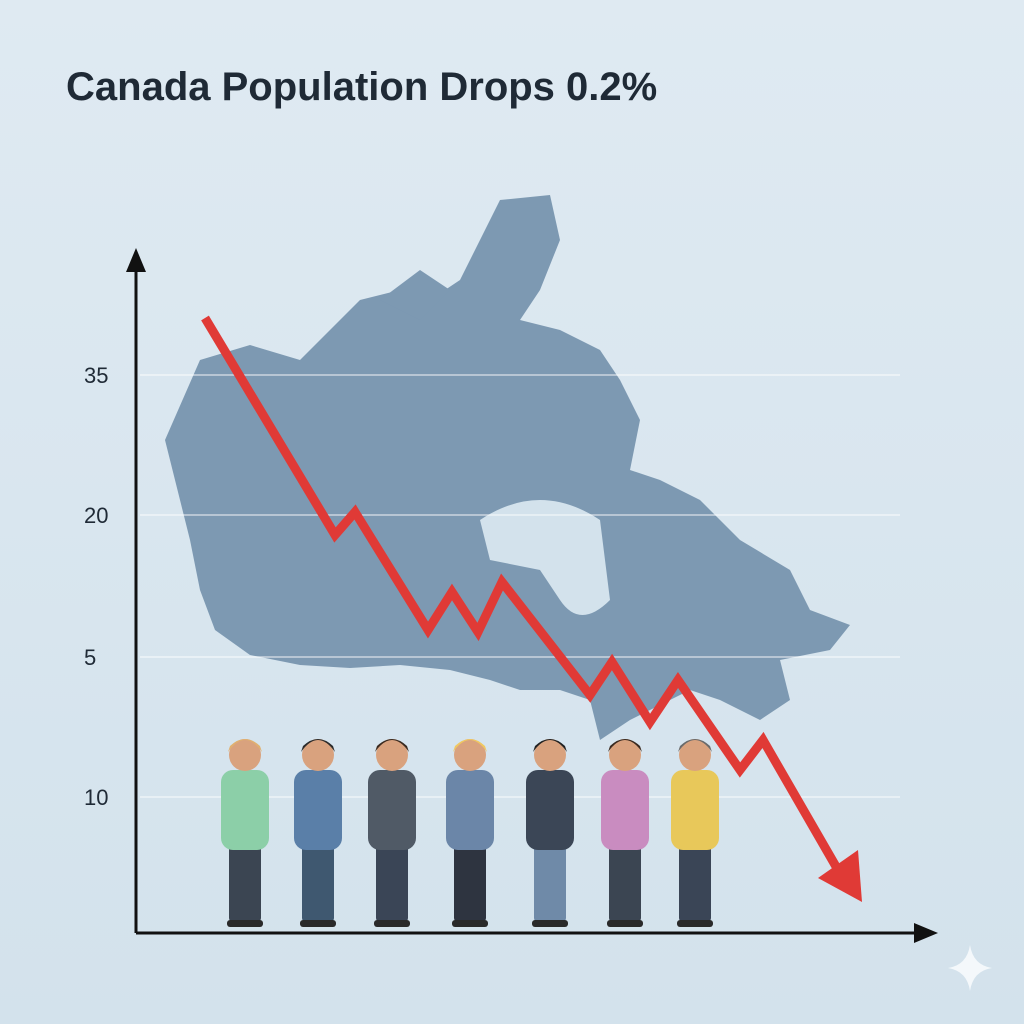 This screenshot has width=1024, height=1024. I want to click on y-axis-arrow, so click(136, 260).